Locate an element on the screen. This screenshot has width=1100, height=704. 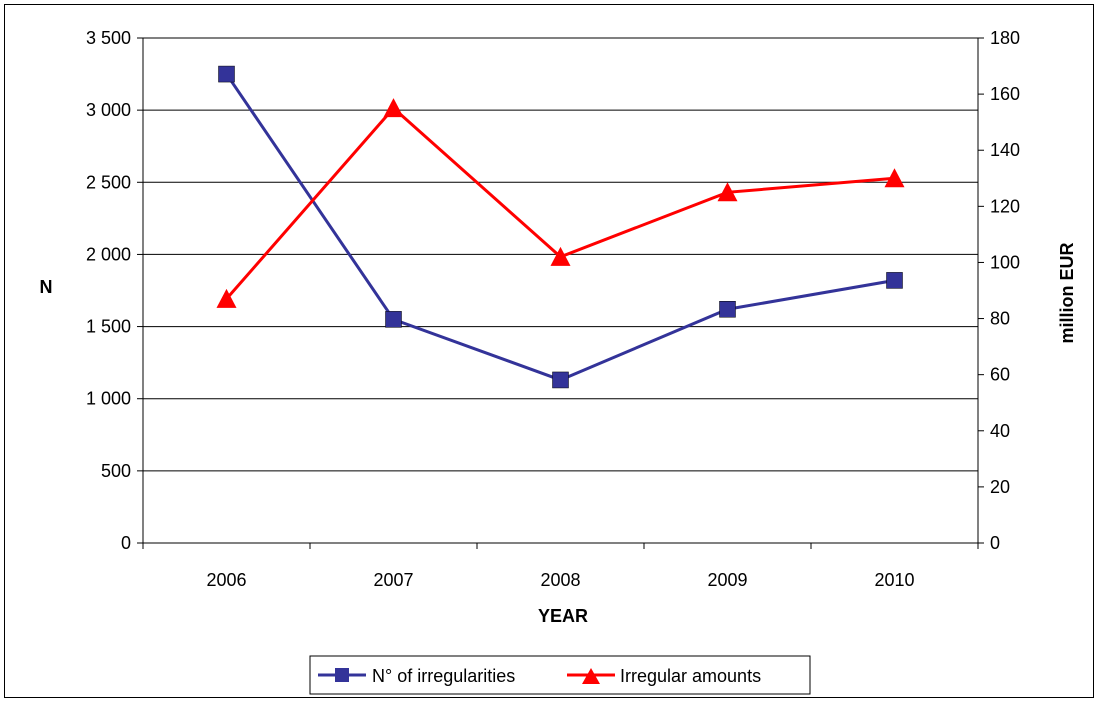
y-axis-right-title: million EUR is located at coordinates (1067, 292).